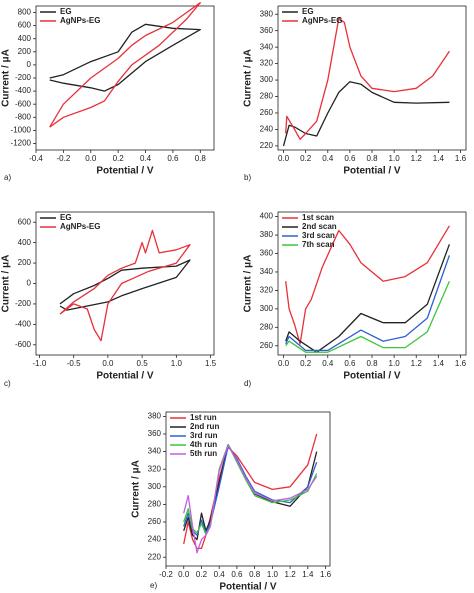 This screenshot has width=474, height=593. I want to click on panel-label: a), so click(7, 177).